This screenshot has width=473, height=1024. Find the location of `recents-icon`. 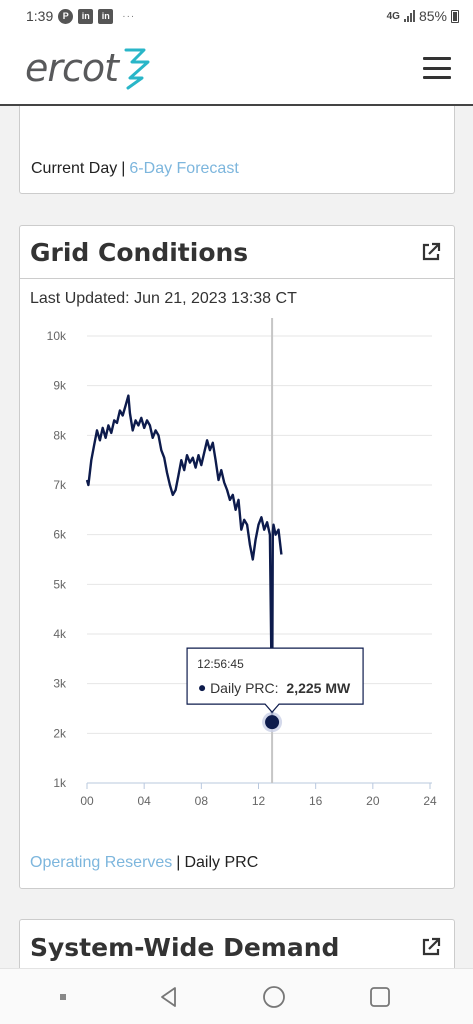

recents-icon is located at coordinates (62, 996).